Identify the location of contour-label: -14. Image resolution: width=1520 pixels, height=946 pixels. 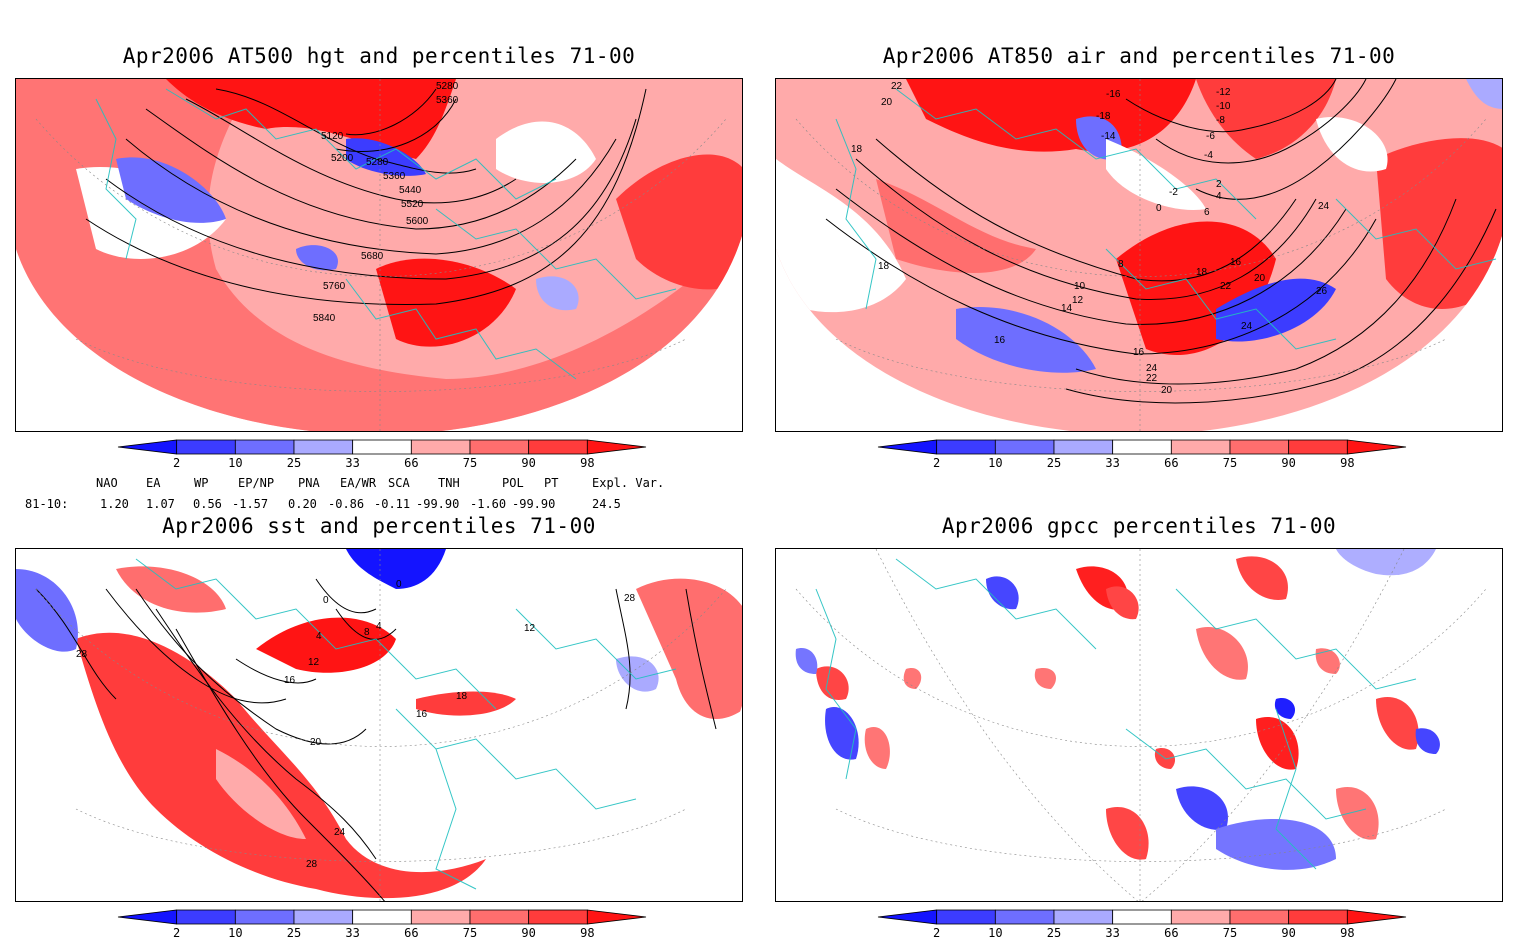
(1108, 136).